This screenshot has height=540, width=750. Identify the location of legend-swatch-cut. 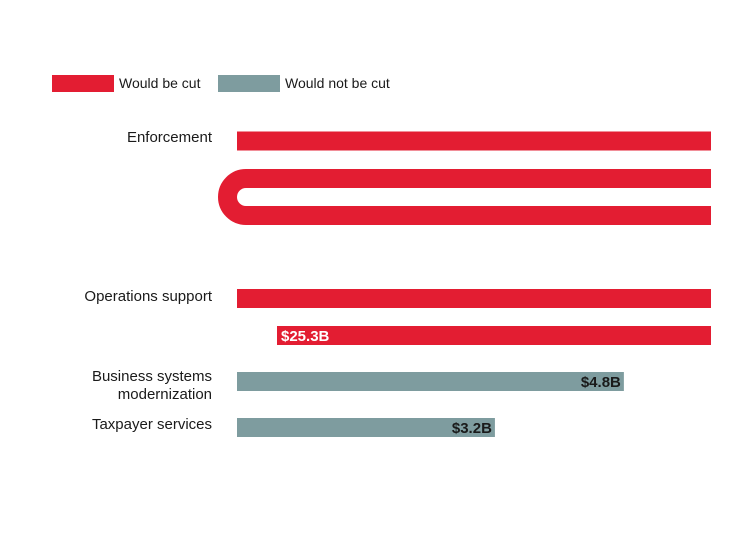
(83, 83).